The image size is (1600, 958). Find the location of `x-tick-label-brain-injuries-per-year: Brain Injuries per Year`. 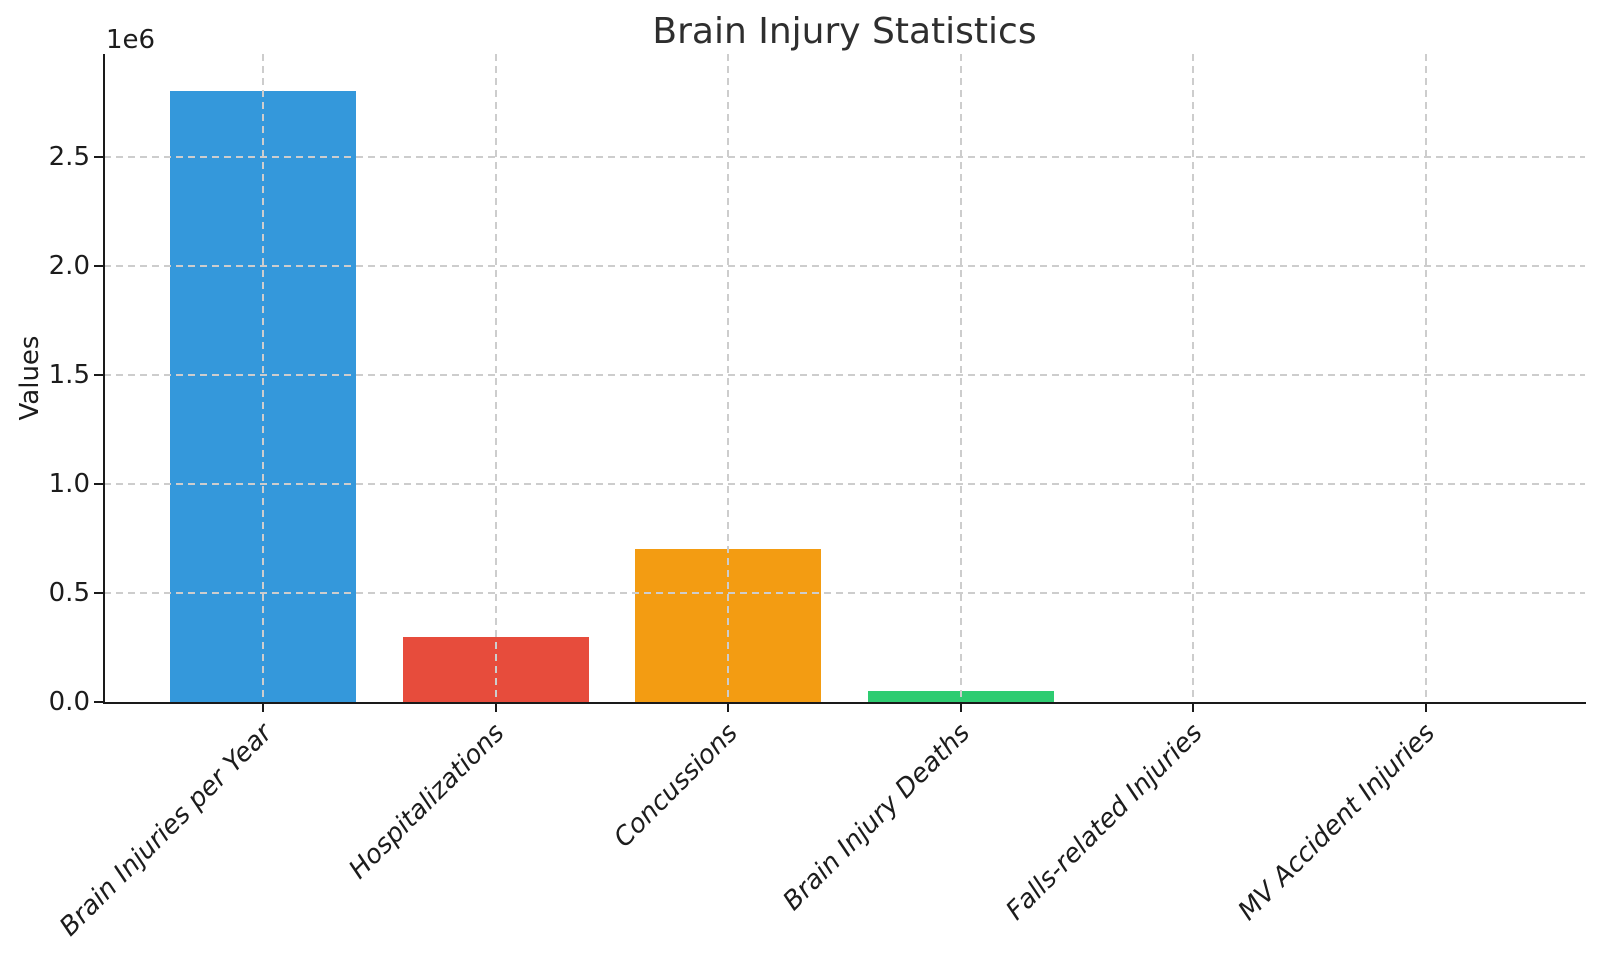

x-tick-label-brain-injuries-per-year: Brain Injuries per Year is located at coordinates (166, 830).